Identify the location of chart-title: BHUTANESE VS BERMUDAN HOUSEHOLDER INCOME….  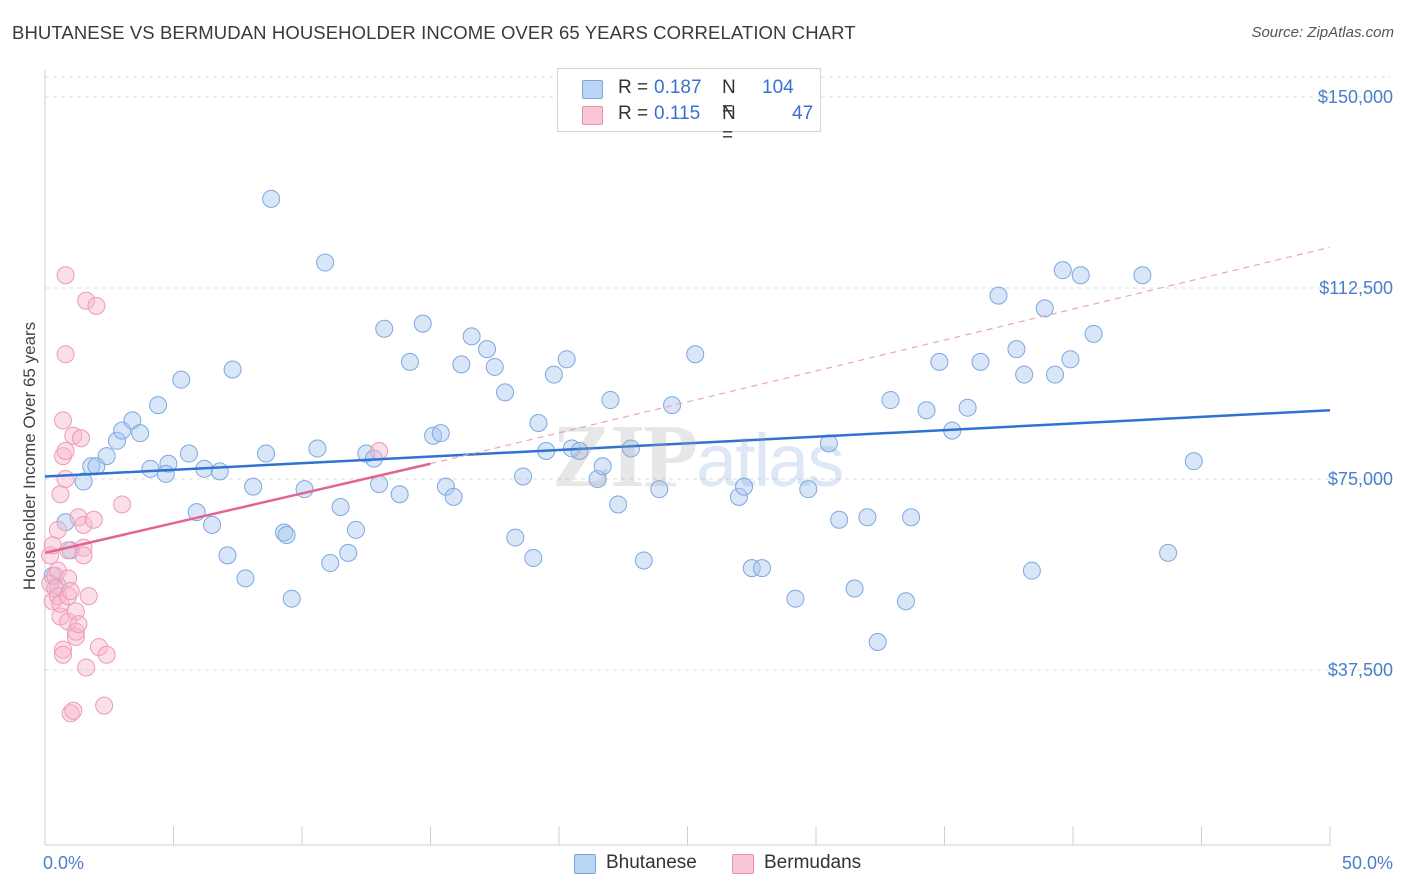
(434, 32).